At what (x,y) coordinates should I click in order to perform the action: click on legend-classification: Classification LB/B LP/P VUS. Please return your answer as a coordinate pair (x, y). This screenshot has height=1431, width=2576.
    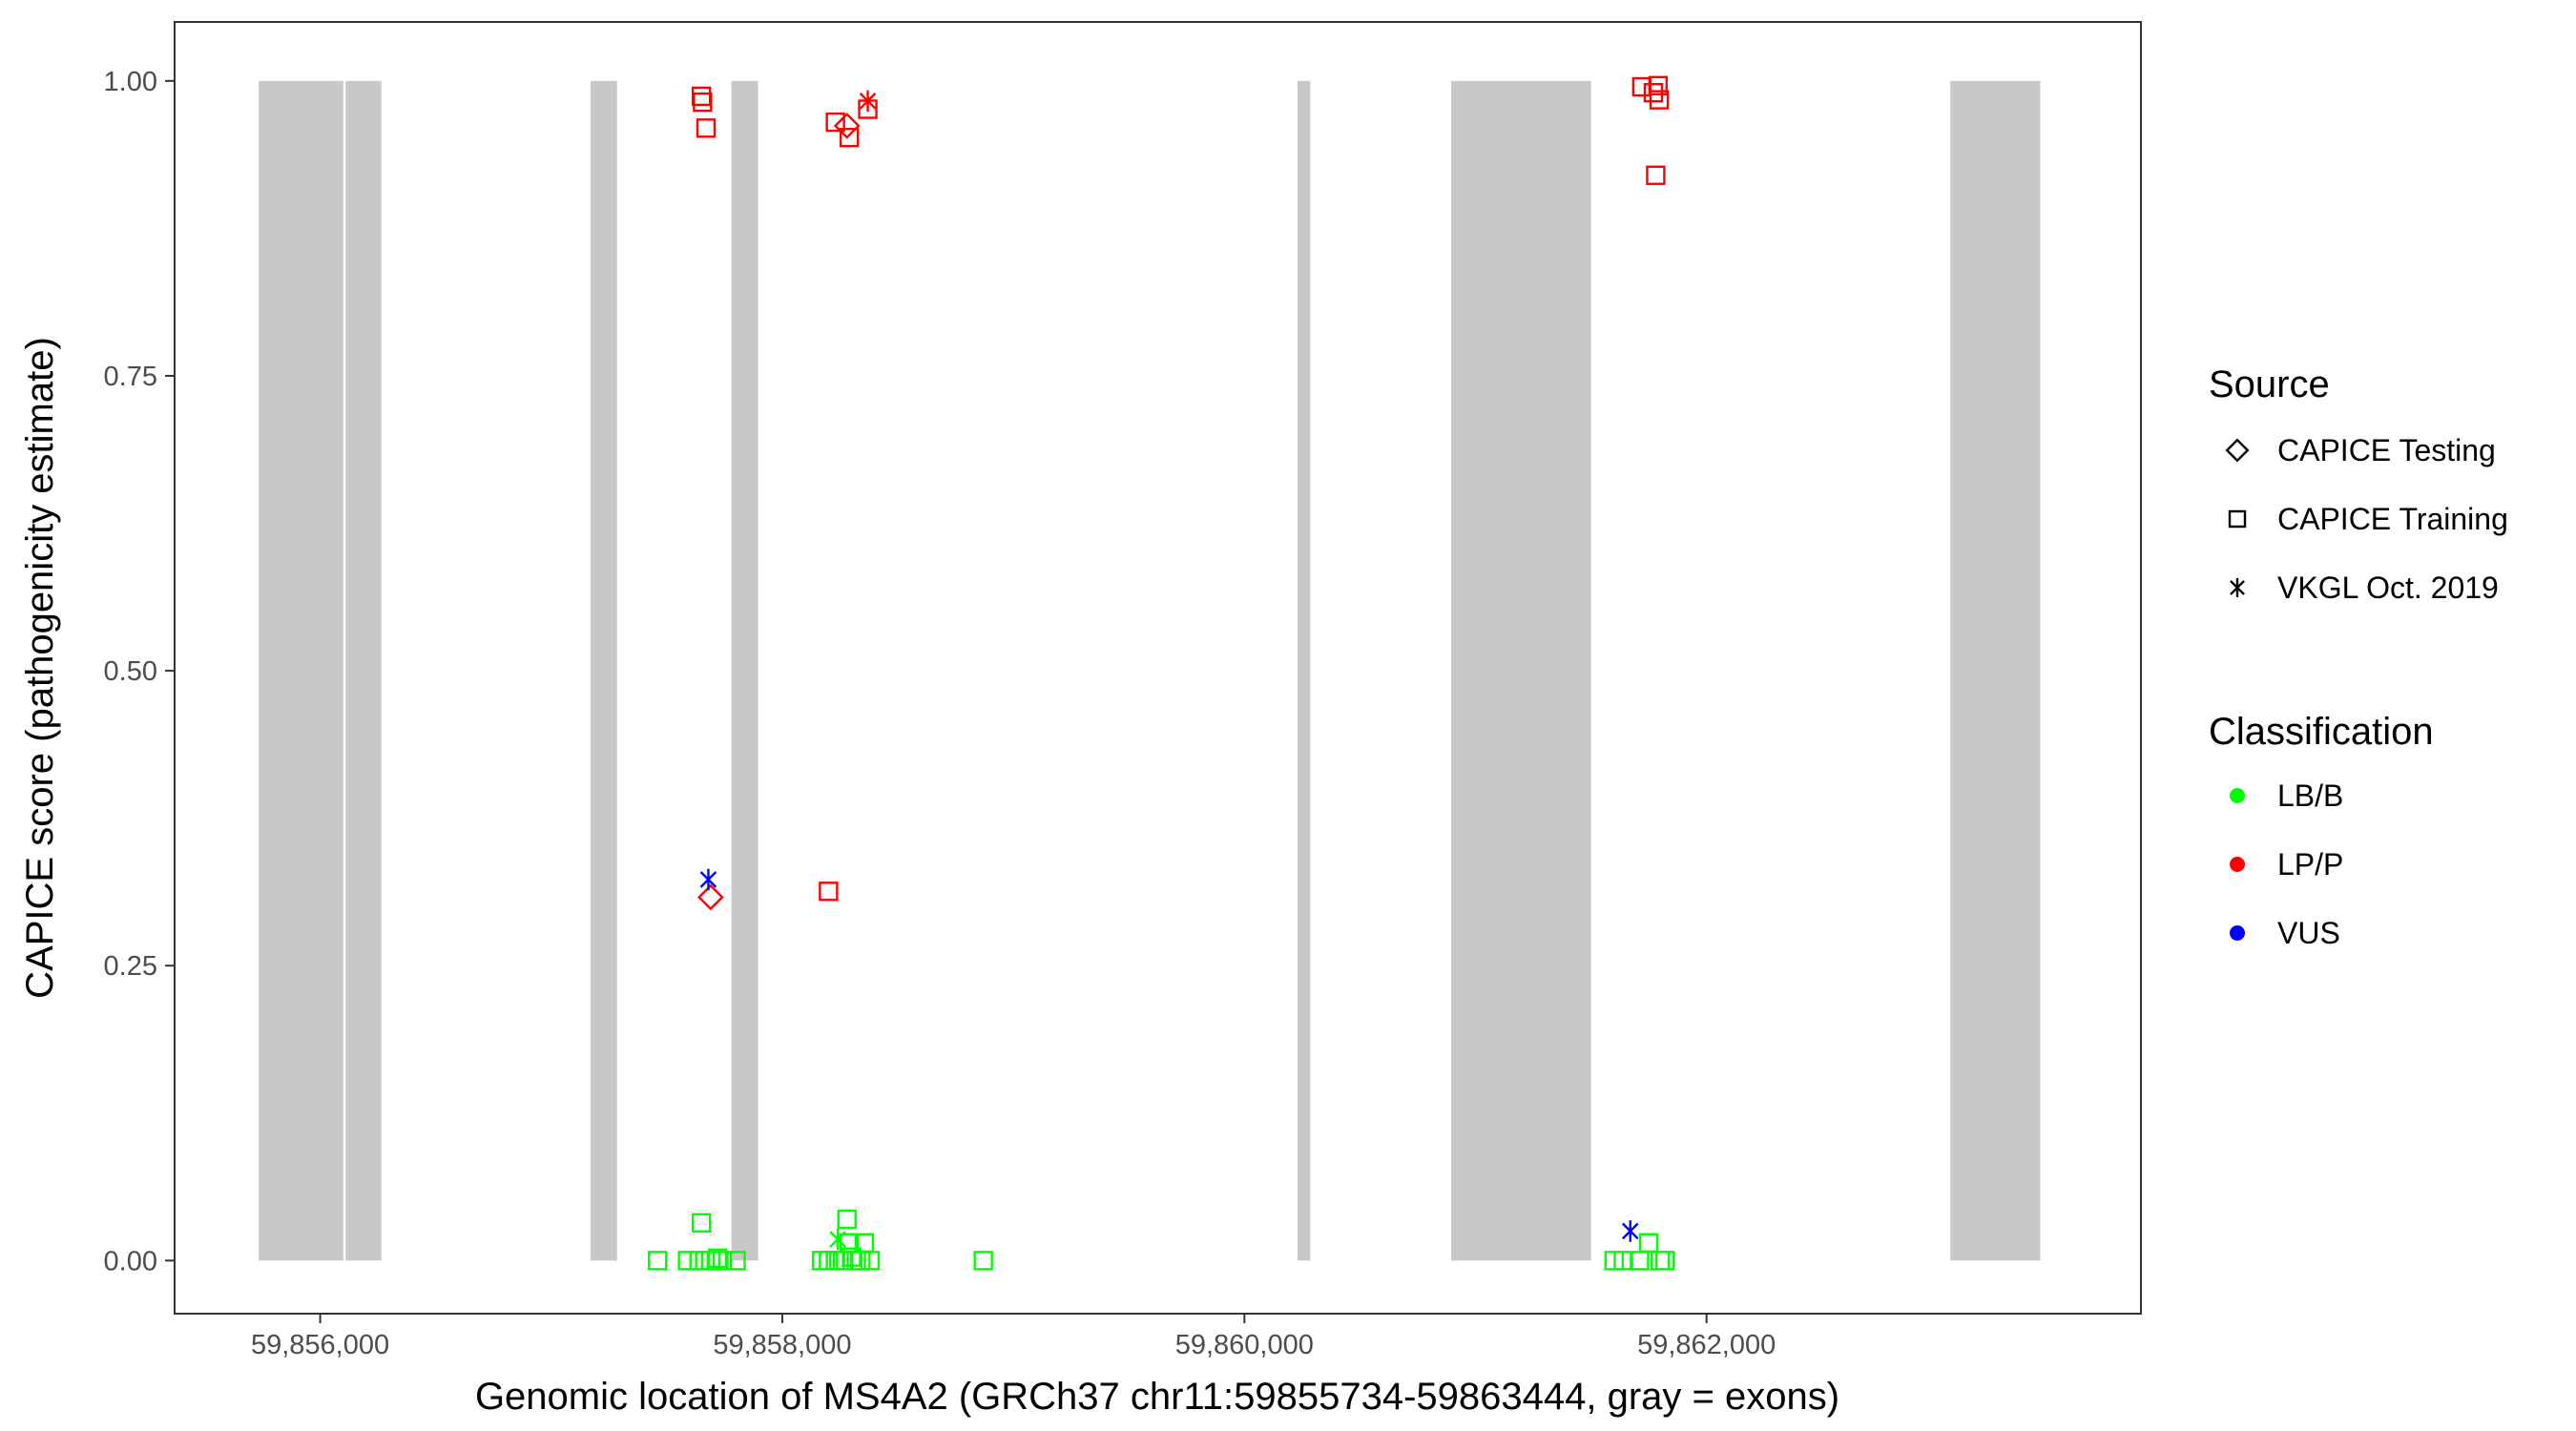
    Looking at the image, I should click on (2321, 830).